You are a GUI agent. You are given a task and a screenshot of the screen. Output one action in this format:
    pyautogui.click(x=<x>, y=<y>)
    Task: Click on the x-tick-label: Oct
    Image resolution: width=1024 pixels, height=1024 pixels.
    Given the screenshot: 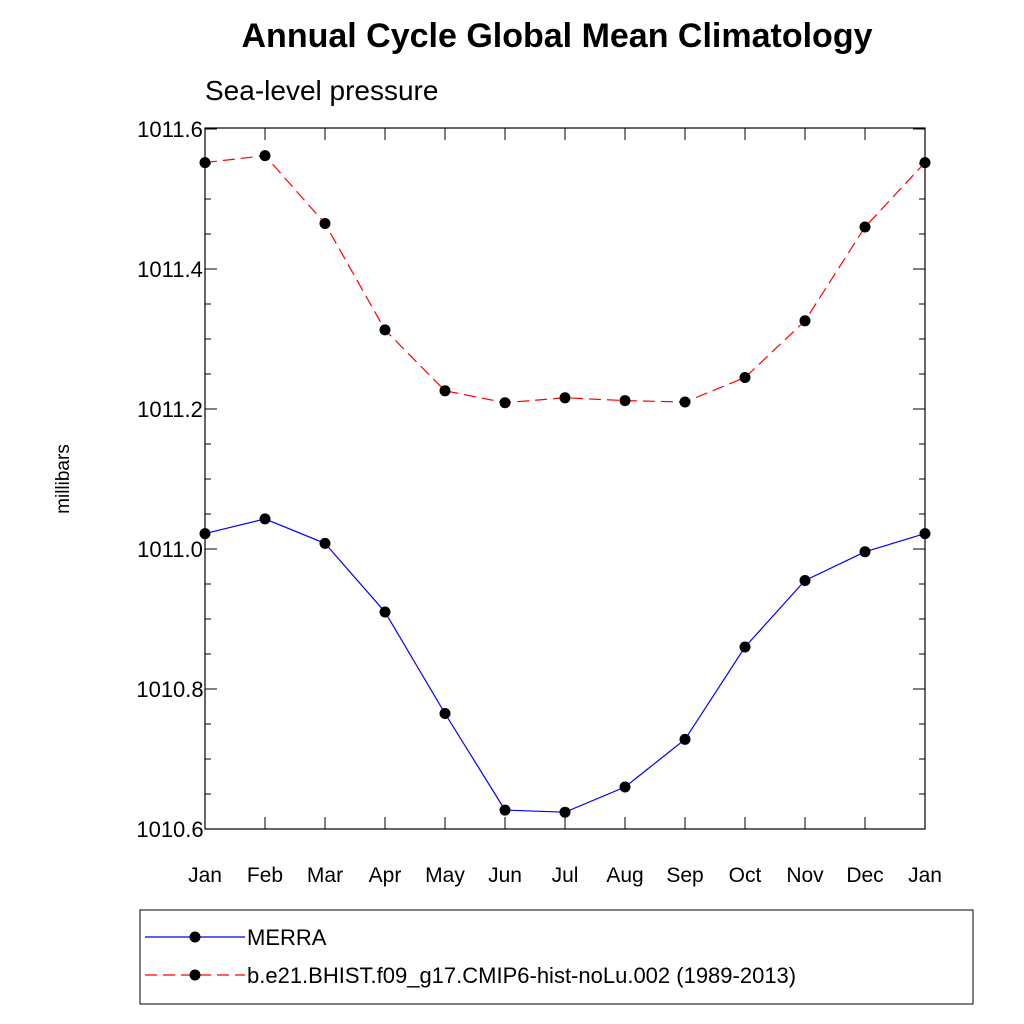 What is the action you would take?
    pyautogui.click(x=745, y=875)
    